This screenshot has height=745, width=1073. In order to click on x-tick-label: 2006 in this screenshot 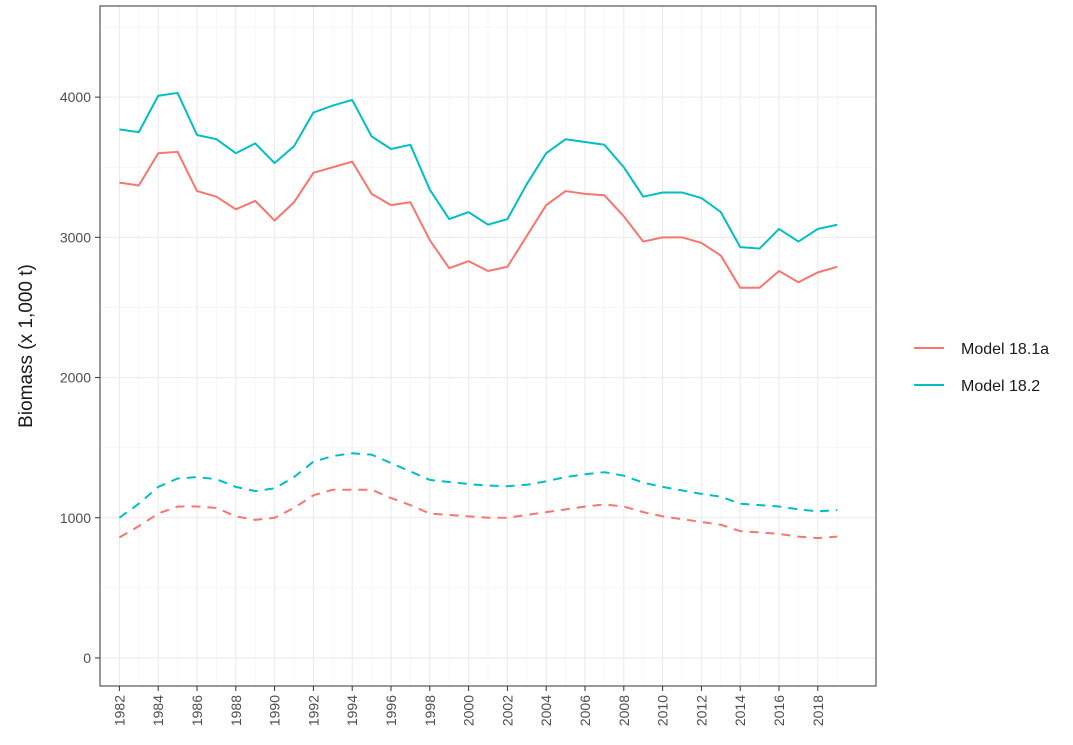, I will do `click(585, 710)`.